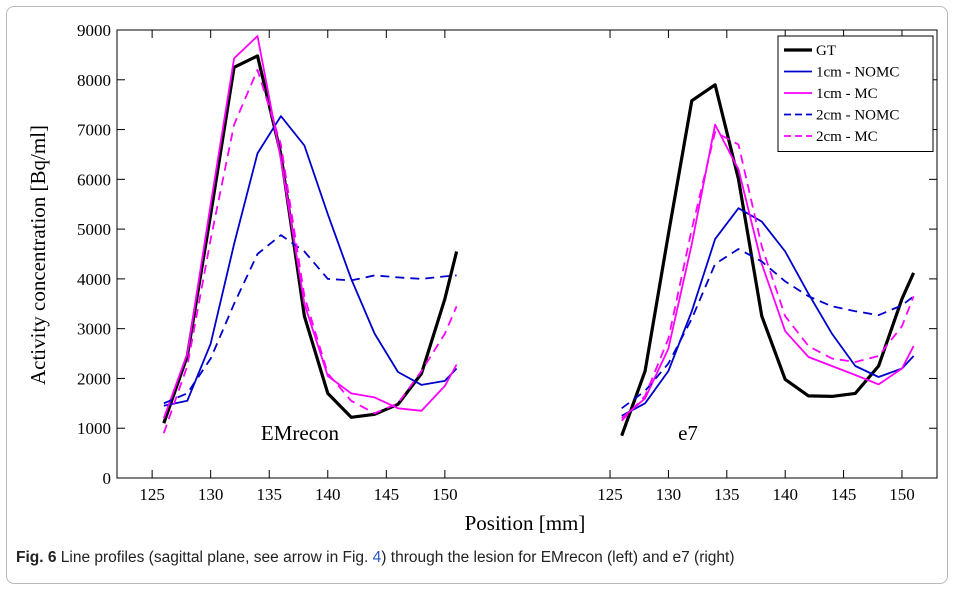 The image size is (954, 589). Describe the element at coordinates (38, 255) in the screenshot. I see `y-axis-label: Activity concentration [Bq/ml]` at that location.